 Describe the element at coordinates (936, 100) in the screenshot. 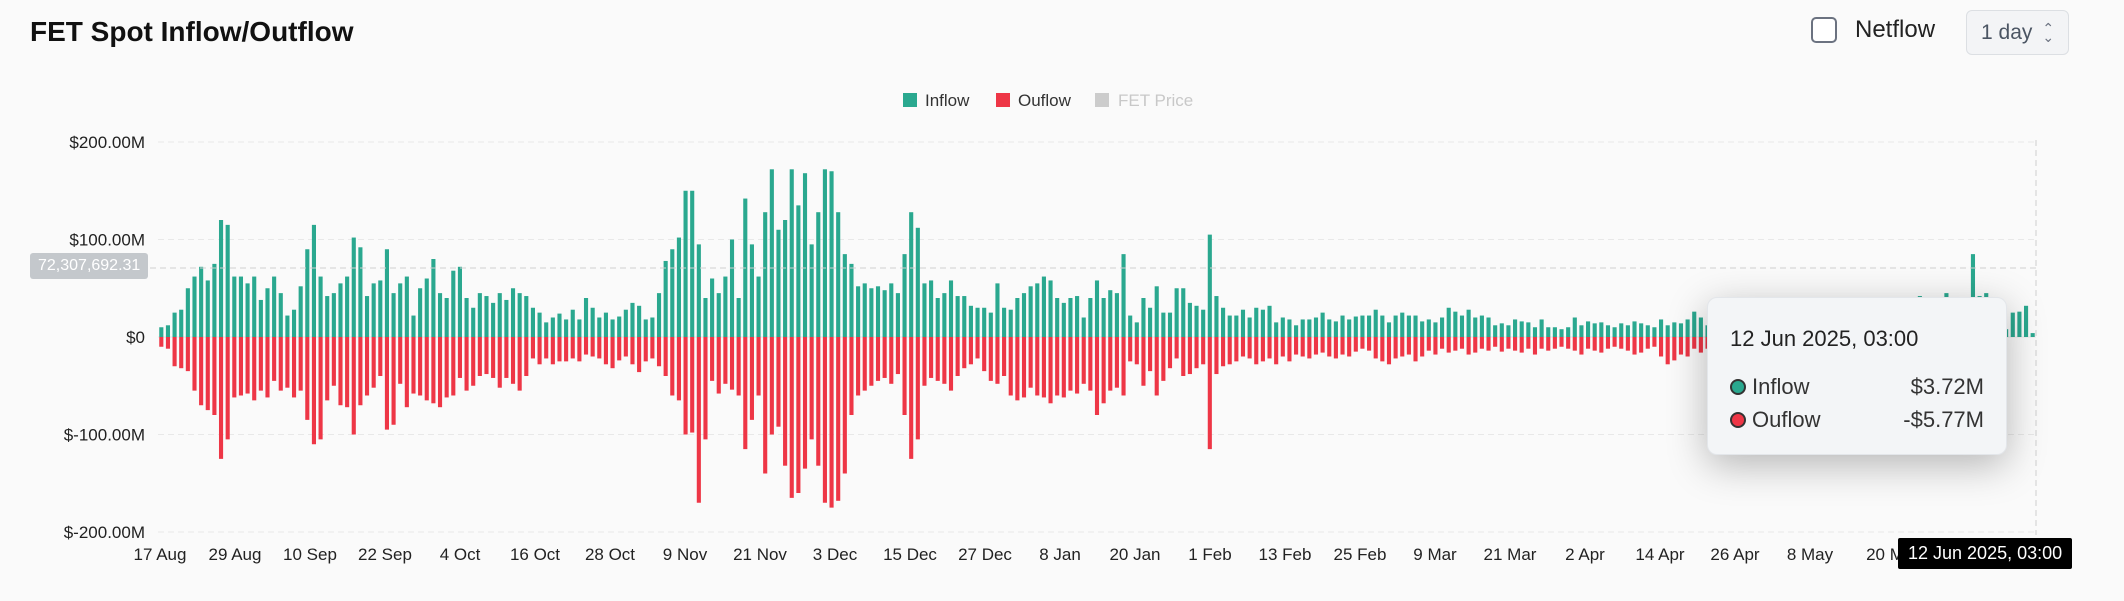

I see `legend-inflow: Inflow` at that location.